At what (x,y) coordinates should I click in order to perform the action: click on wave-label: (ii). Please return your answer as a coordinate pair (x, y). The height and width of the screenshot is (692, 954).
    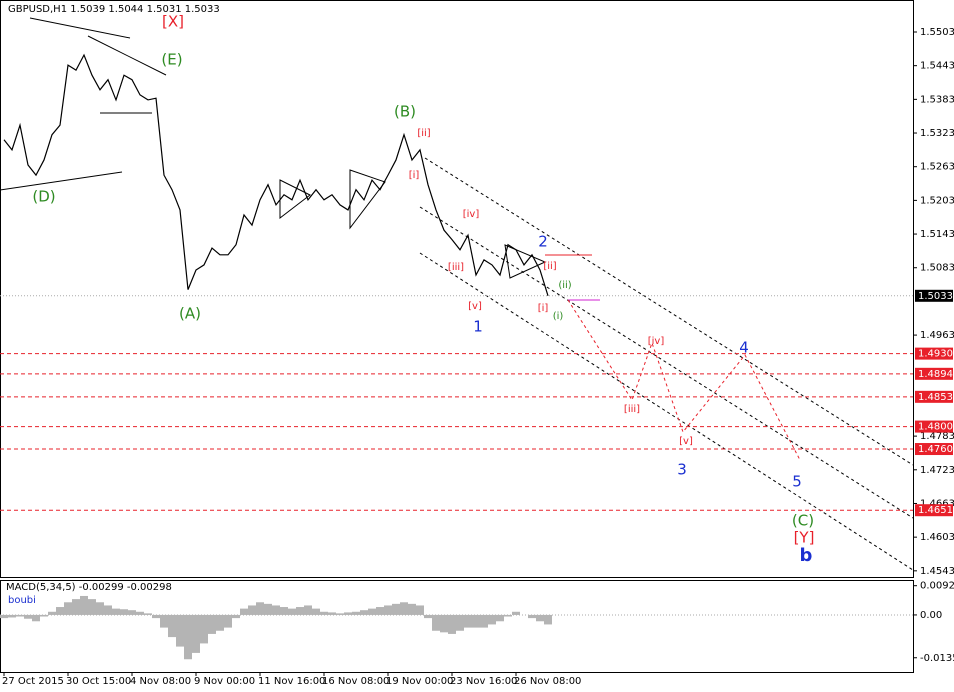
    Looking at the image, I should click on (564, 285).